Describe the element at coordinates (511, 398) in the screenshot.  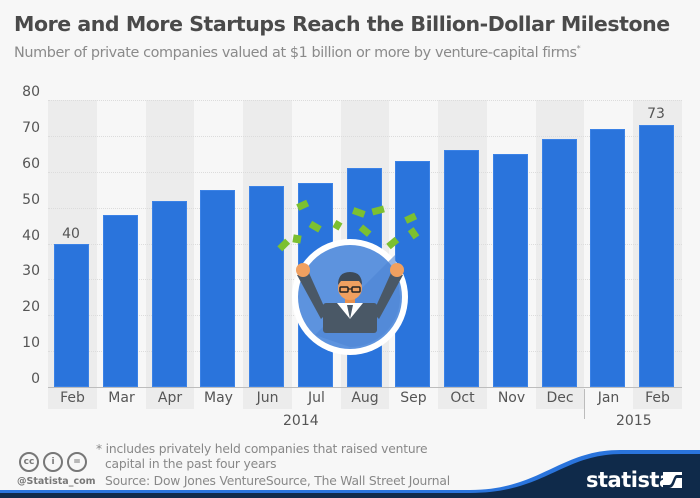
I see `x-label: Nov` at that location.